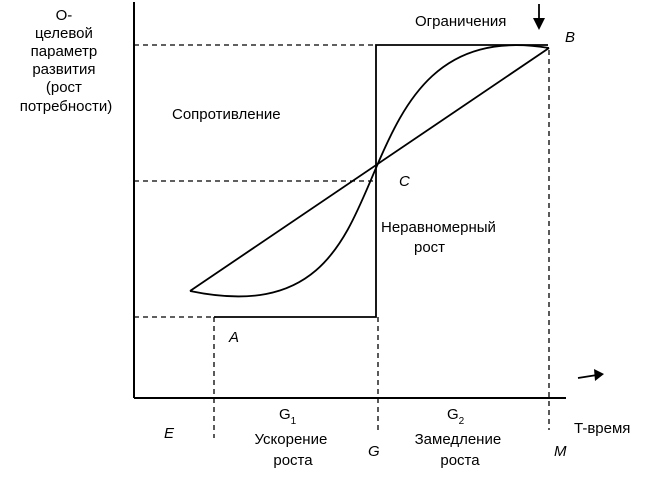 This screenshot has height=481, width=664. What do you see at coordinates (460, 21) in the screenshot?
I see `constraints-label: Ограничения` at bounding box center [460, 21].